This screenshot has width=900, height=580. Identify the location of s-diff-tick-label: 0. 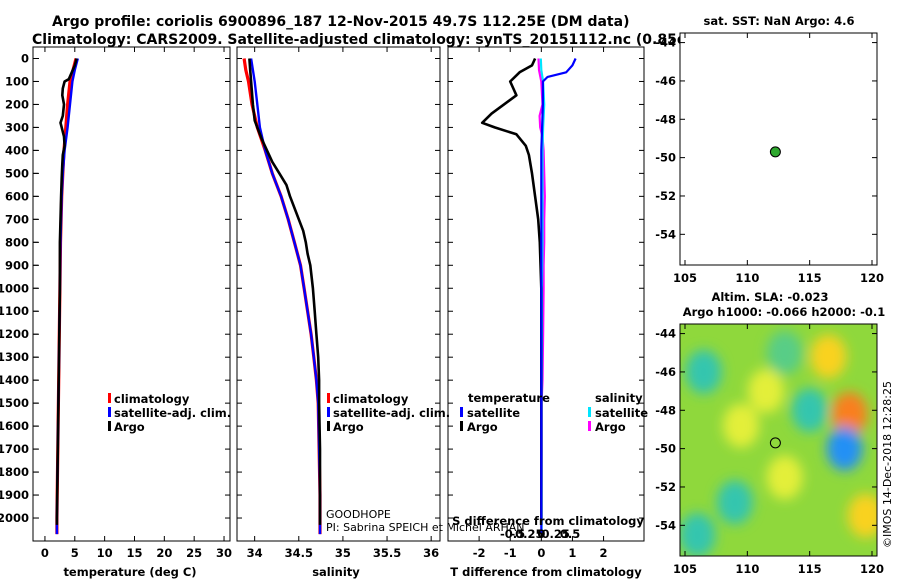
(541, 534).